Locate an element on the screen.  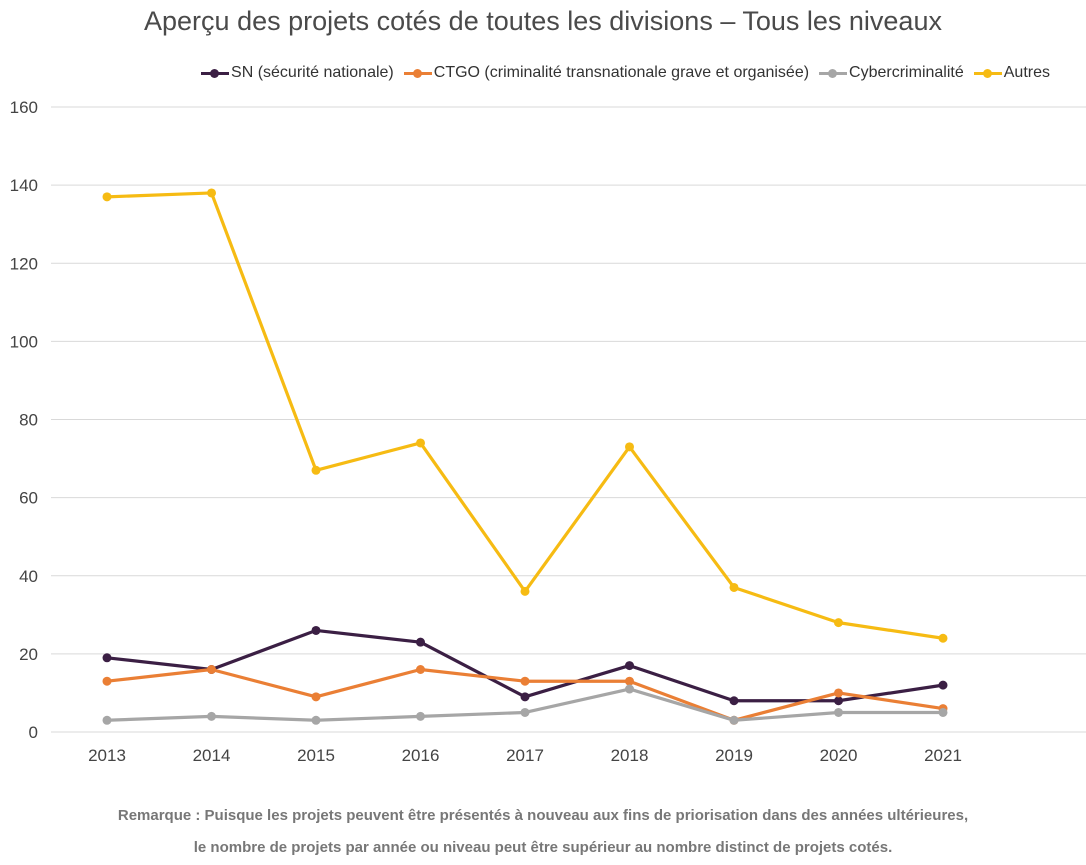
x-tick-label: 2018 is located at coordinates (630, 755).